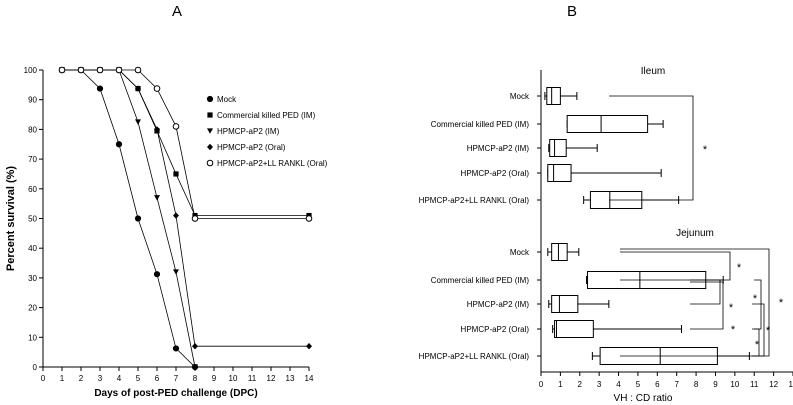 Image resolution: width=793 pixels, height=405 pixels. What do you see at coordinates (32, 129) in the screenshot?
I see `y-tick-label: 80` at bounding box center [32, 129].